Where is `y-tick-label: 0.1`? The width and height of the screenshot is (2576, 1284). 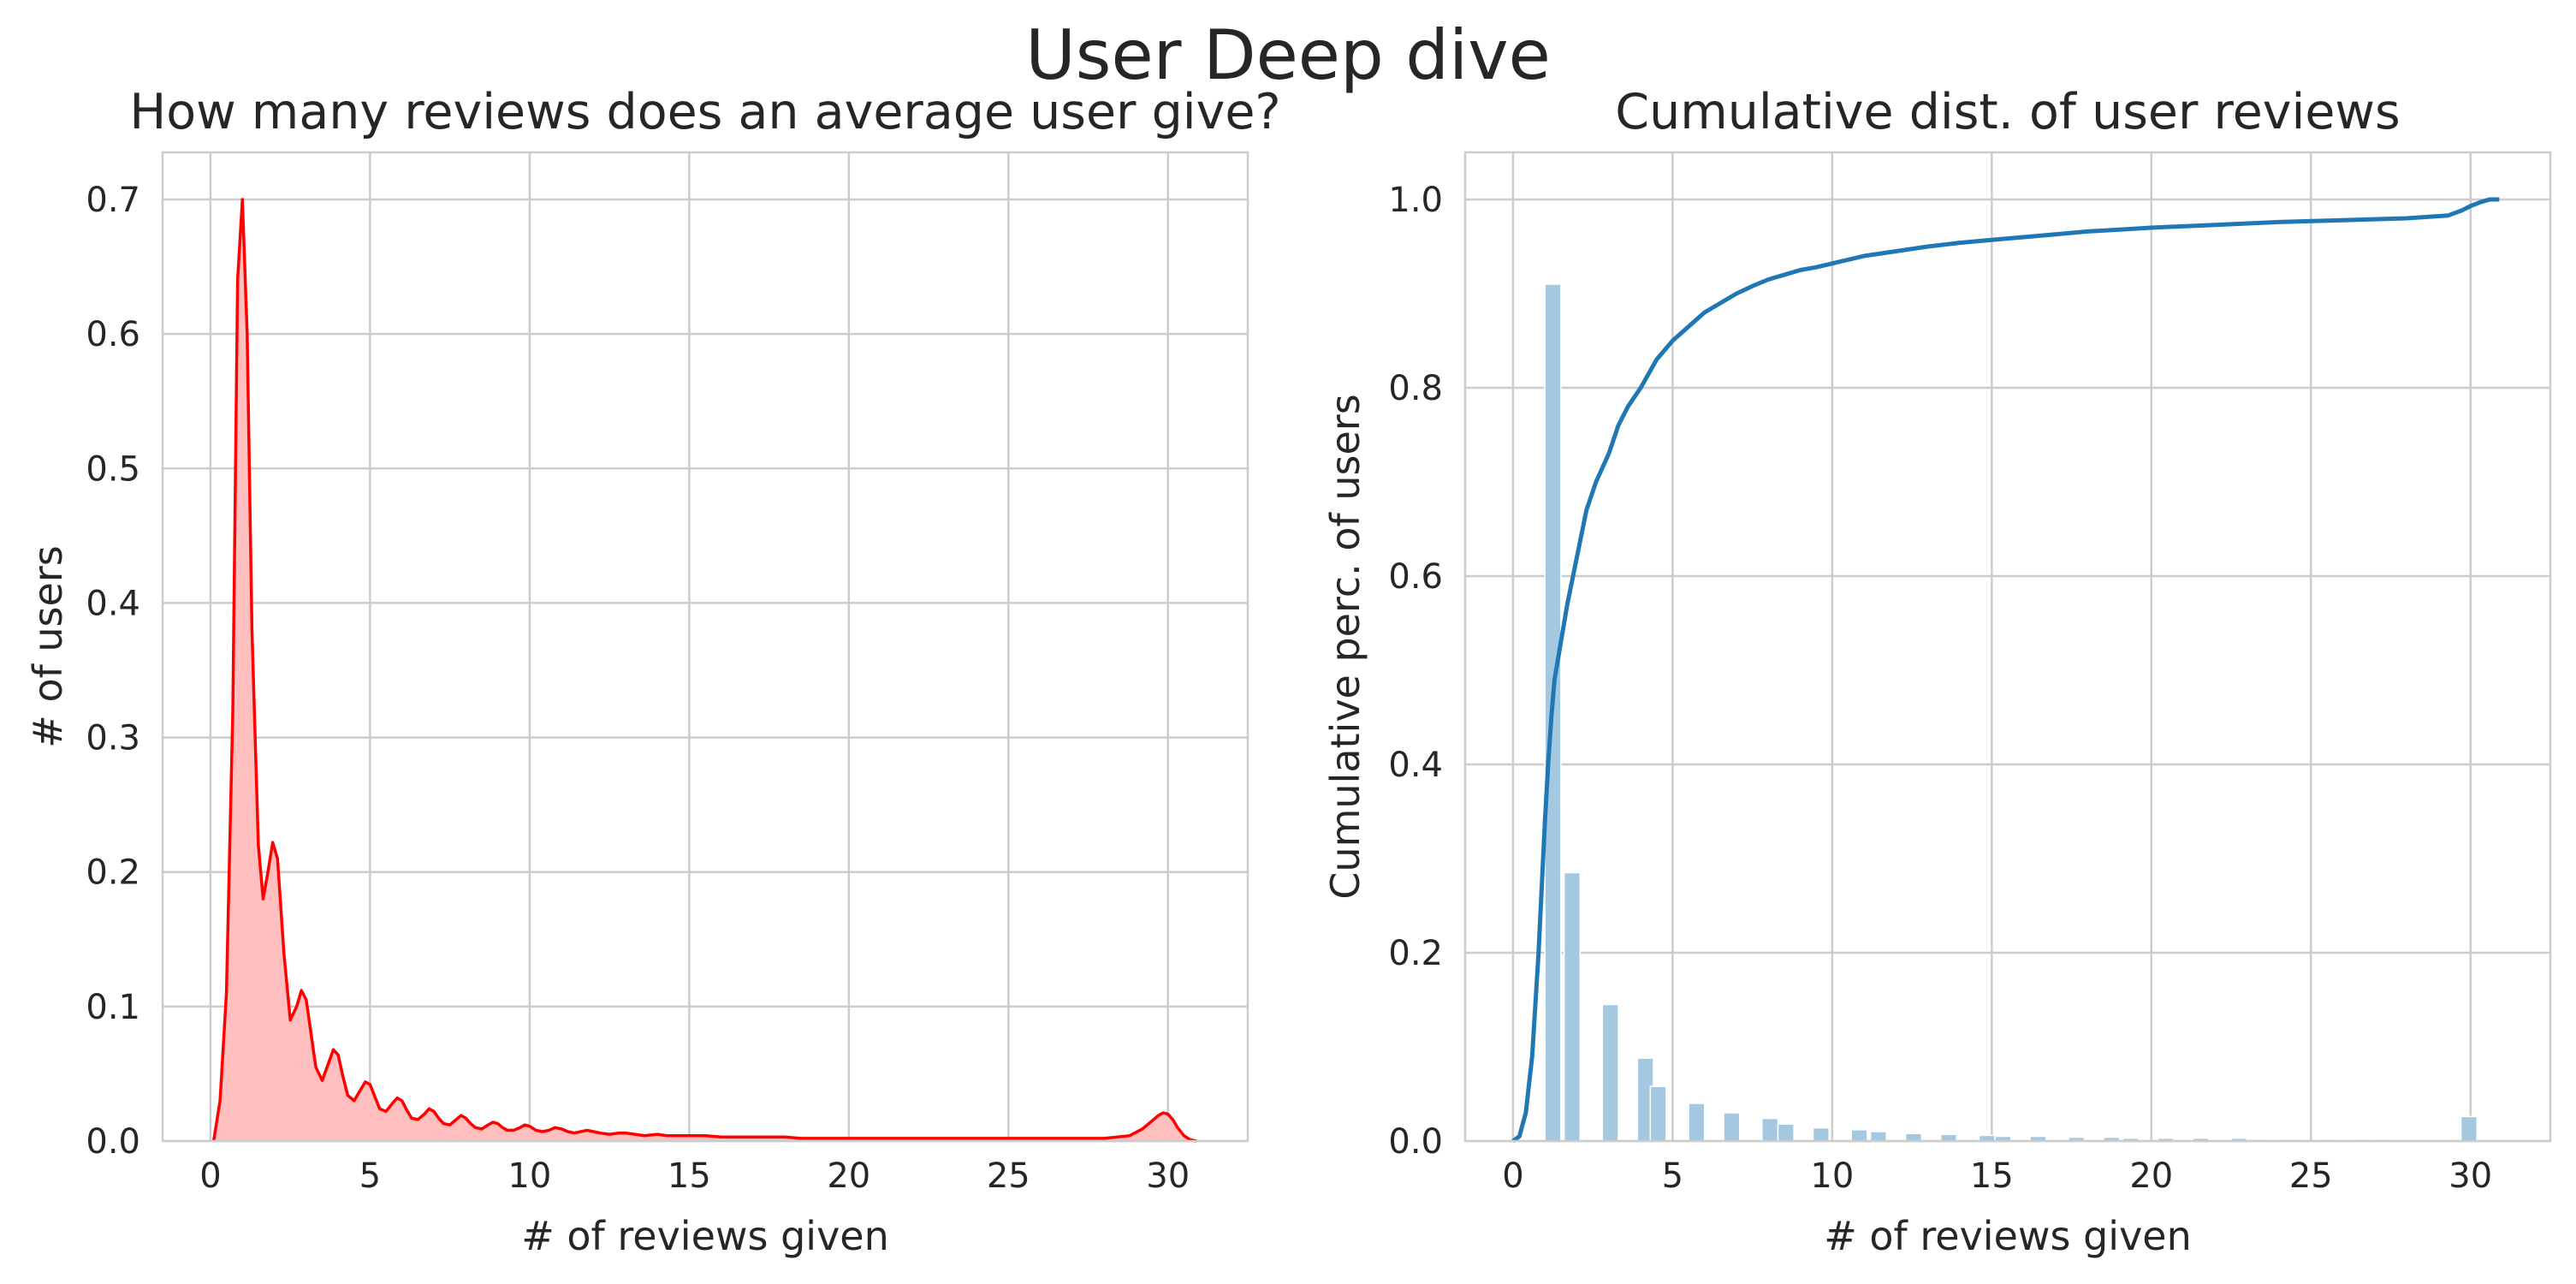 y-tick-label: 0.1 is located at coordinates (113, 1007).